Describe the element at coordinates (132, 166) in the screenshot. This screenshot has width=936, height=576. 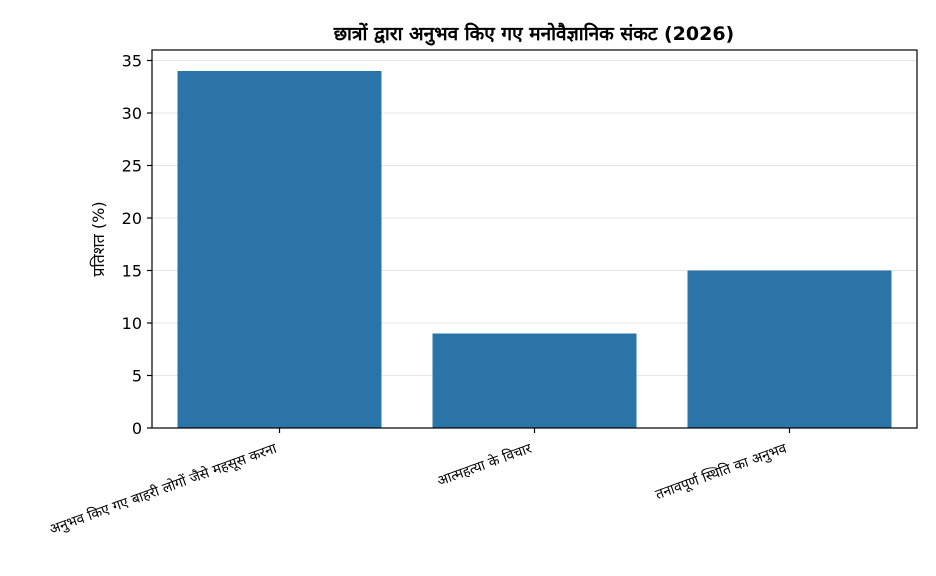
I see `y-tick-label: 25` at that location.